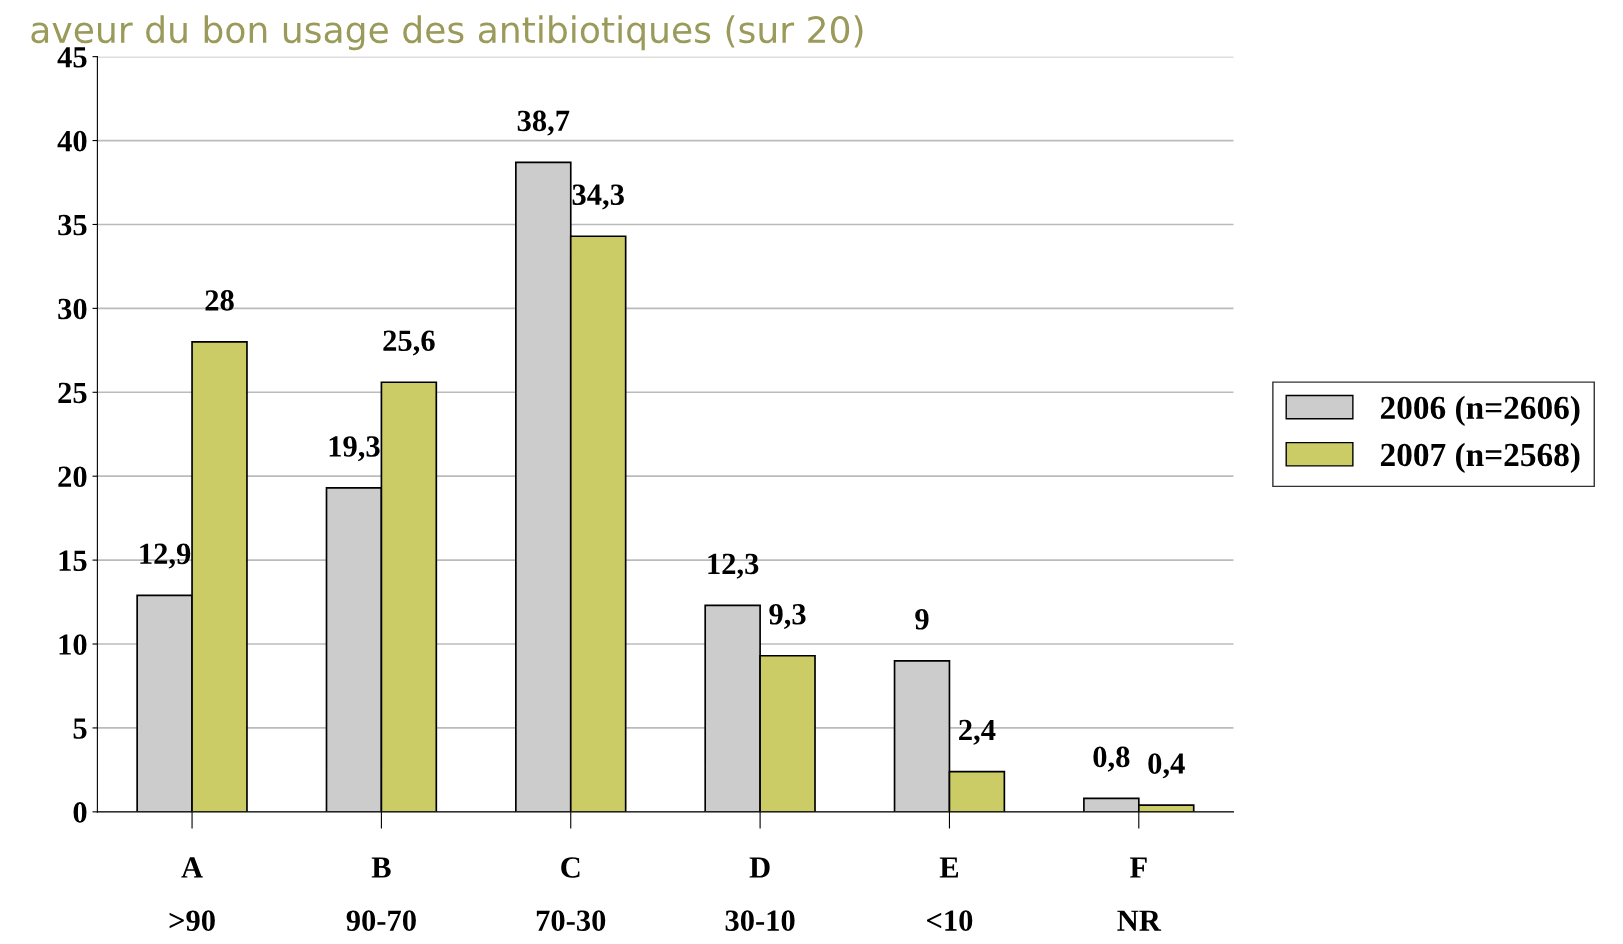  I want to click on y-tick-label: 0, so click(80, 812).